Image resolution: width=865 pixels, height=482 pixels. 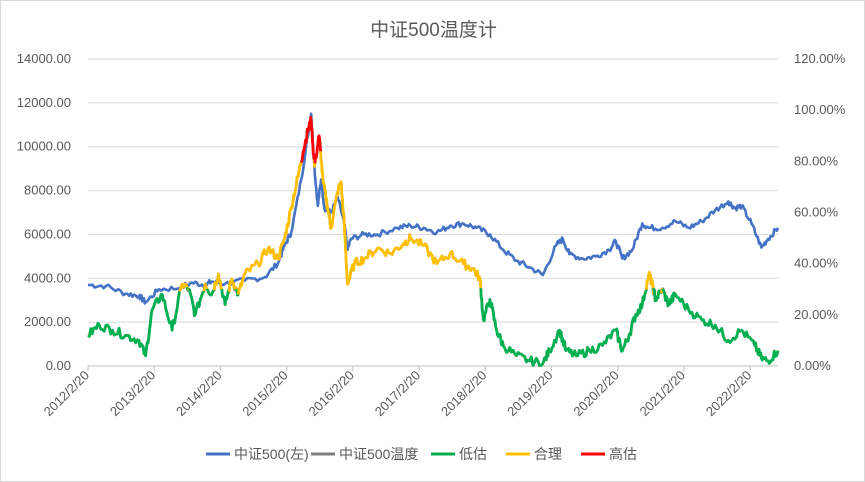 I want to click on left-tick-label: 4000.00, so click(x=47, y=277).